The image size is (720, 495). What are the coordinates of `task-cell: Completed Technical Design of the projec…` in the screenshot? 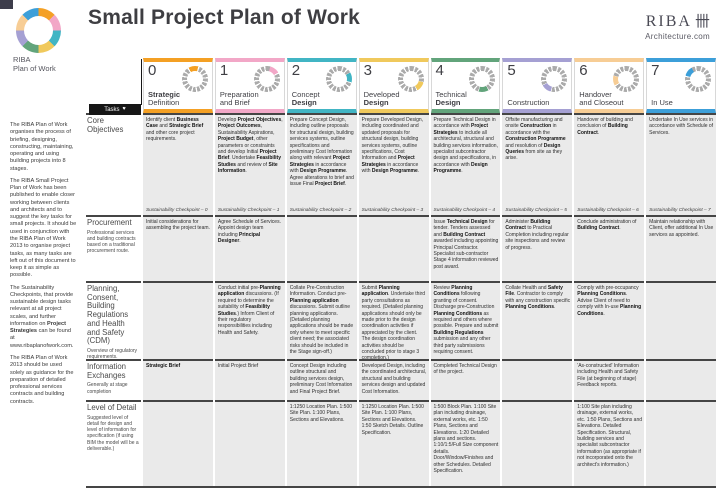 It's located at (465, 379).